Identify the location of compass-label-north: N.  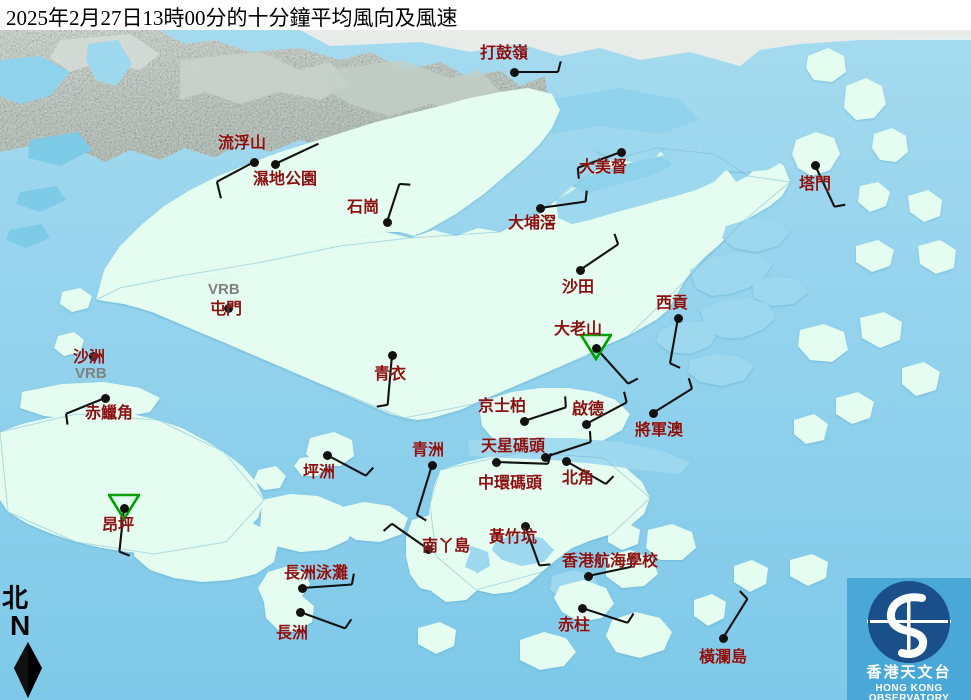
(20, 625).